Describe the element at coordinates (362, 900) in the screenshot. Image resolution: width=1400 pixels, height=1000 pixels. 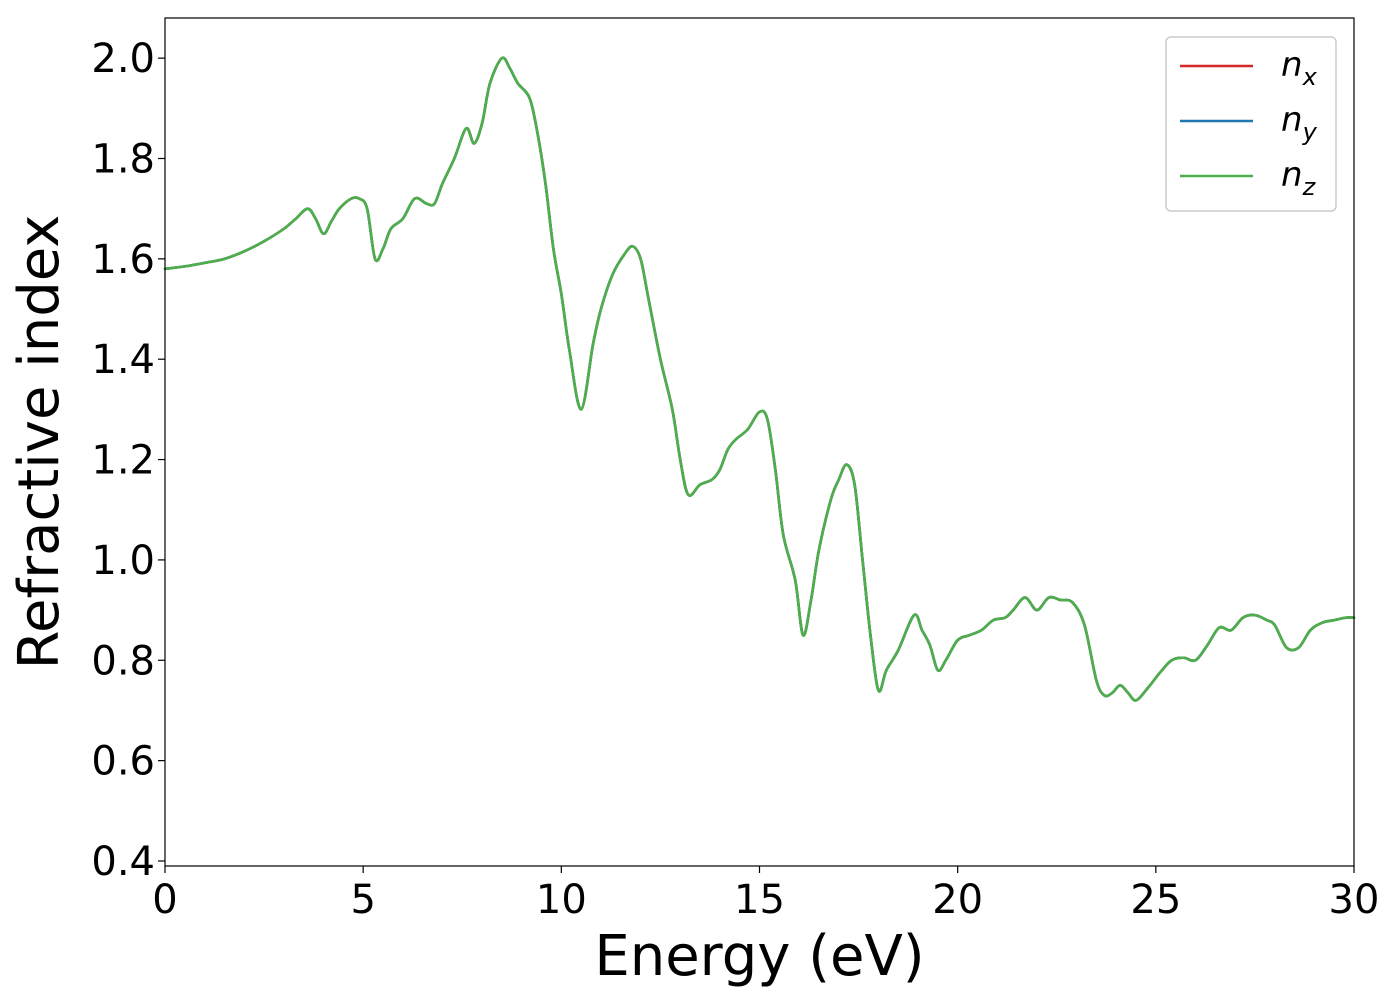
I see `x-tick-label: 5` at that location.